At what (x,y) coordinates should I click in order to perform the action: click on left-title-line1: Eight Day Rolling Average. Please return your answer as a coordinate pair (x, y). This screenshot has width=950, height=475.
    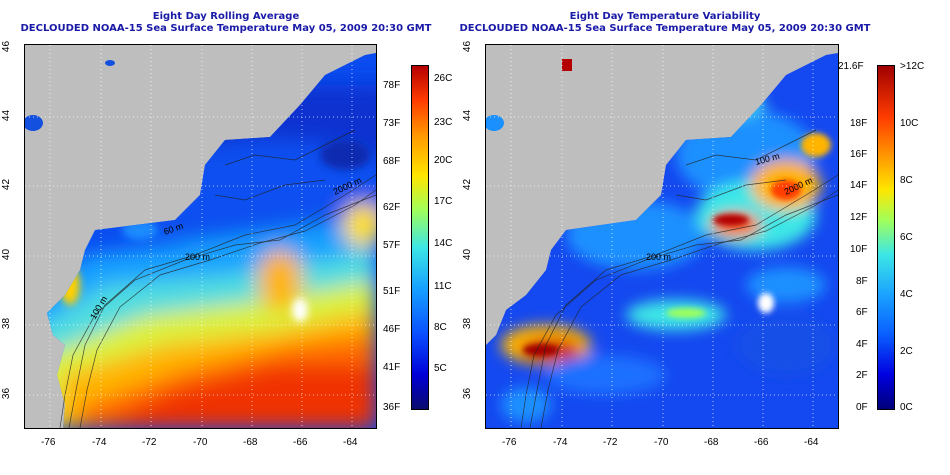
    Looking at the image, I should click on (226, 16).